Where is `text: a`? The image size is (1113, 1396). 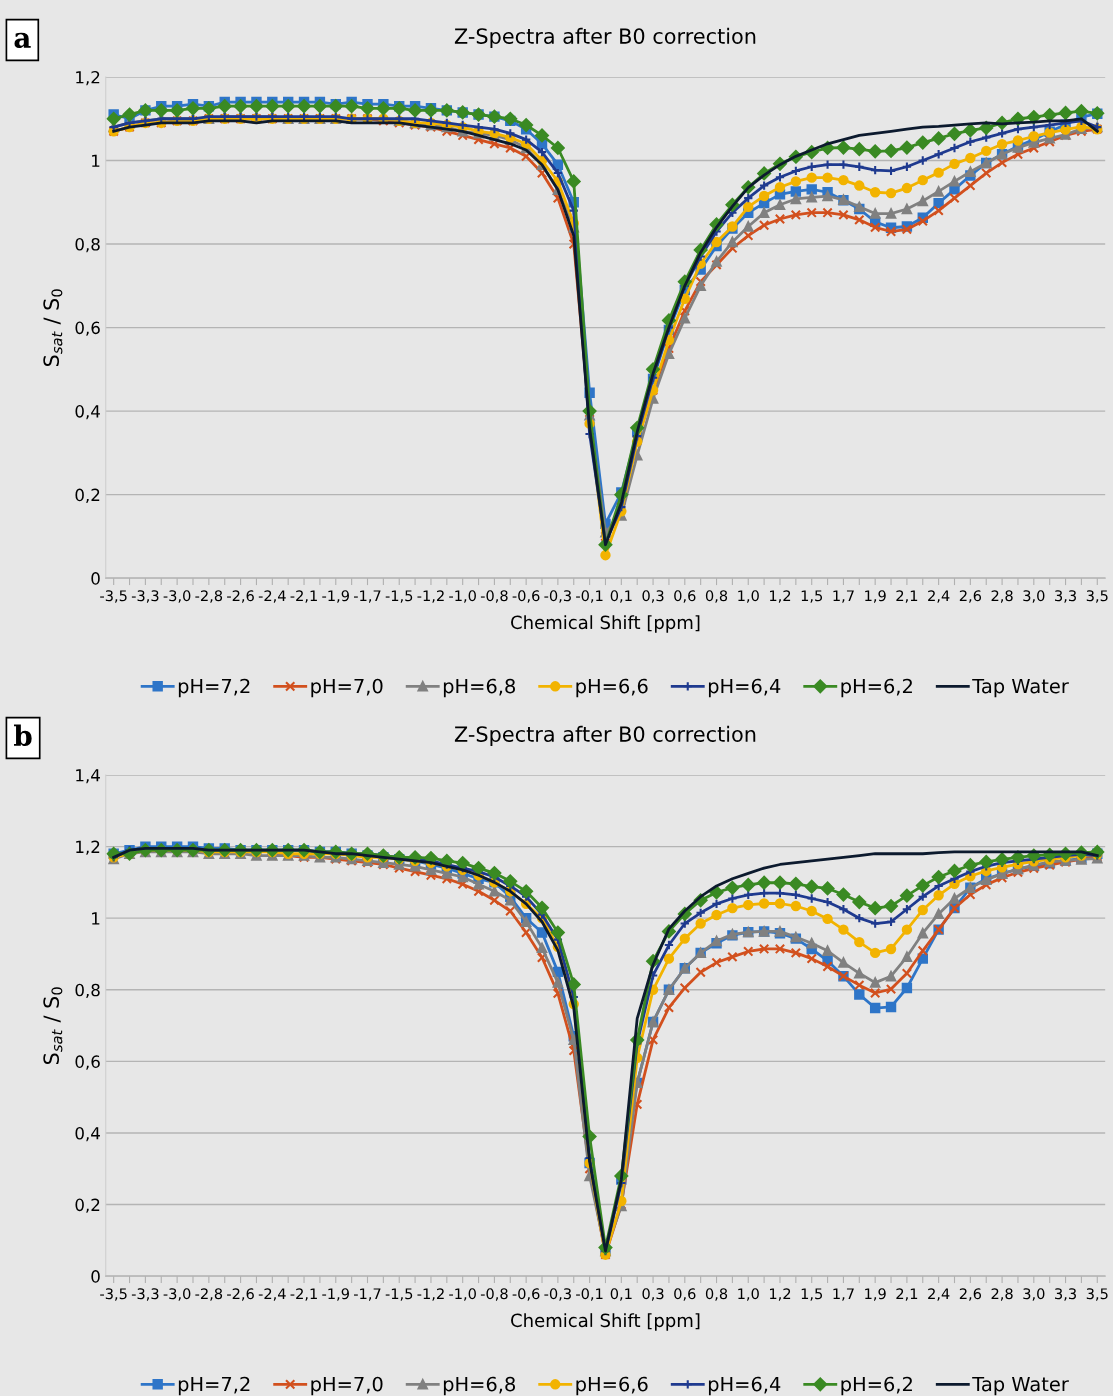
text: a is located at coordinates (22, 40).